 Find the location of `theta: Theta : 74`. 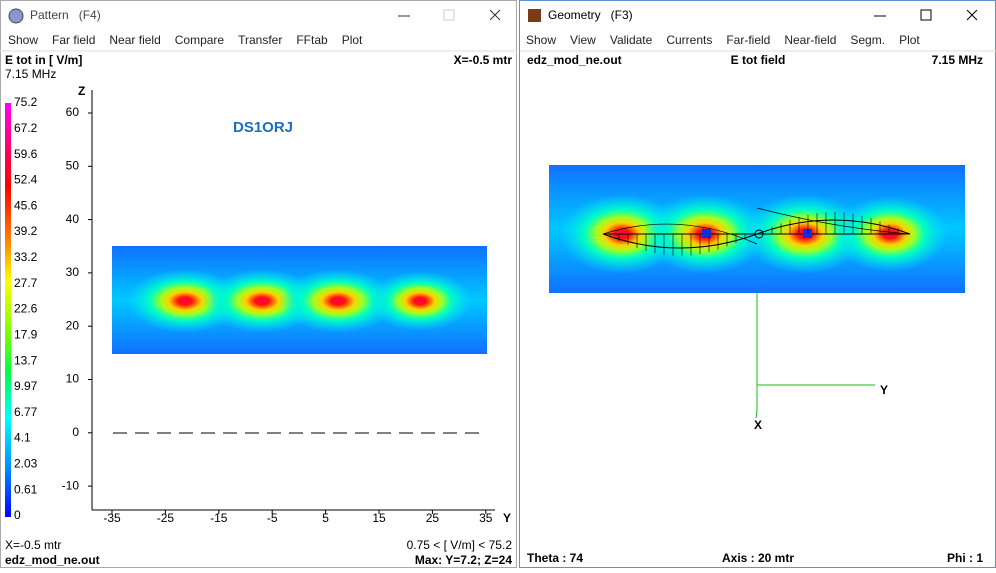

theta: Theta : 74 is located at coordinates (555, 558).